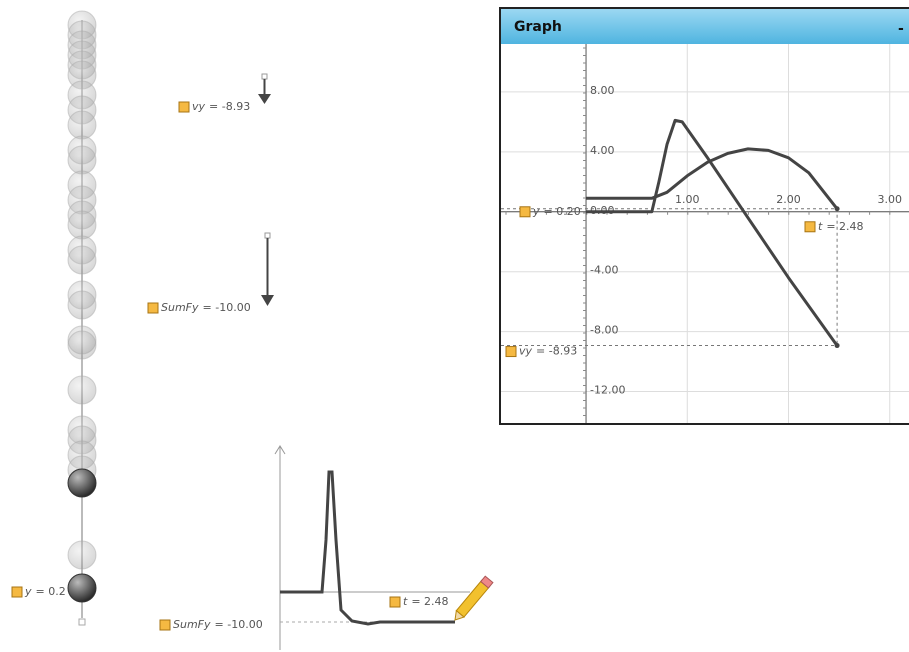  What do you see at coordinates (556, 211) in the screenshot?
I see `readout-label: y = 0.20` at bounding box center [556, 211].